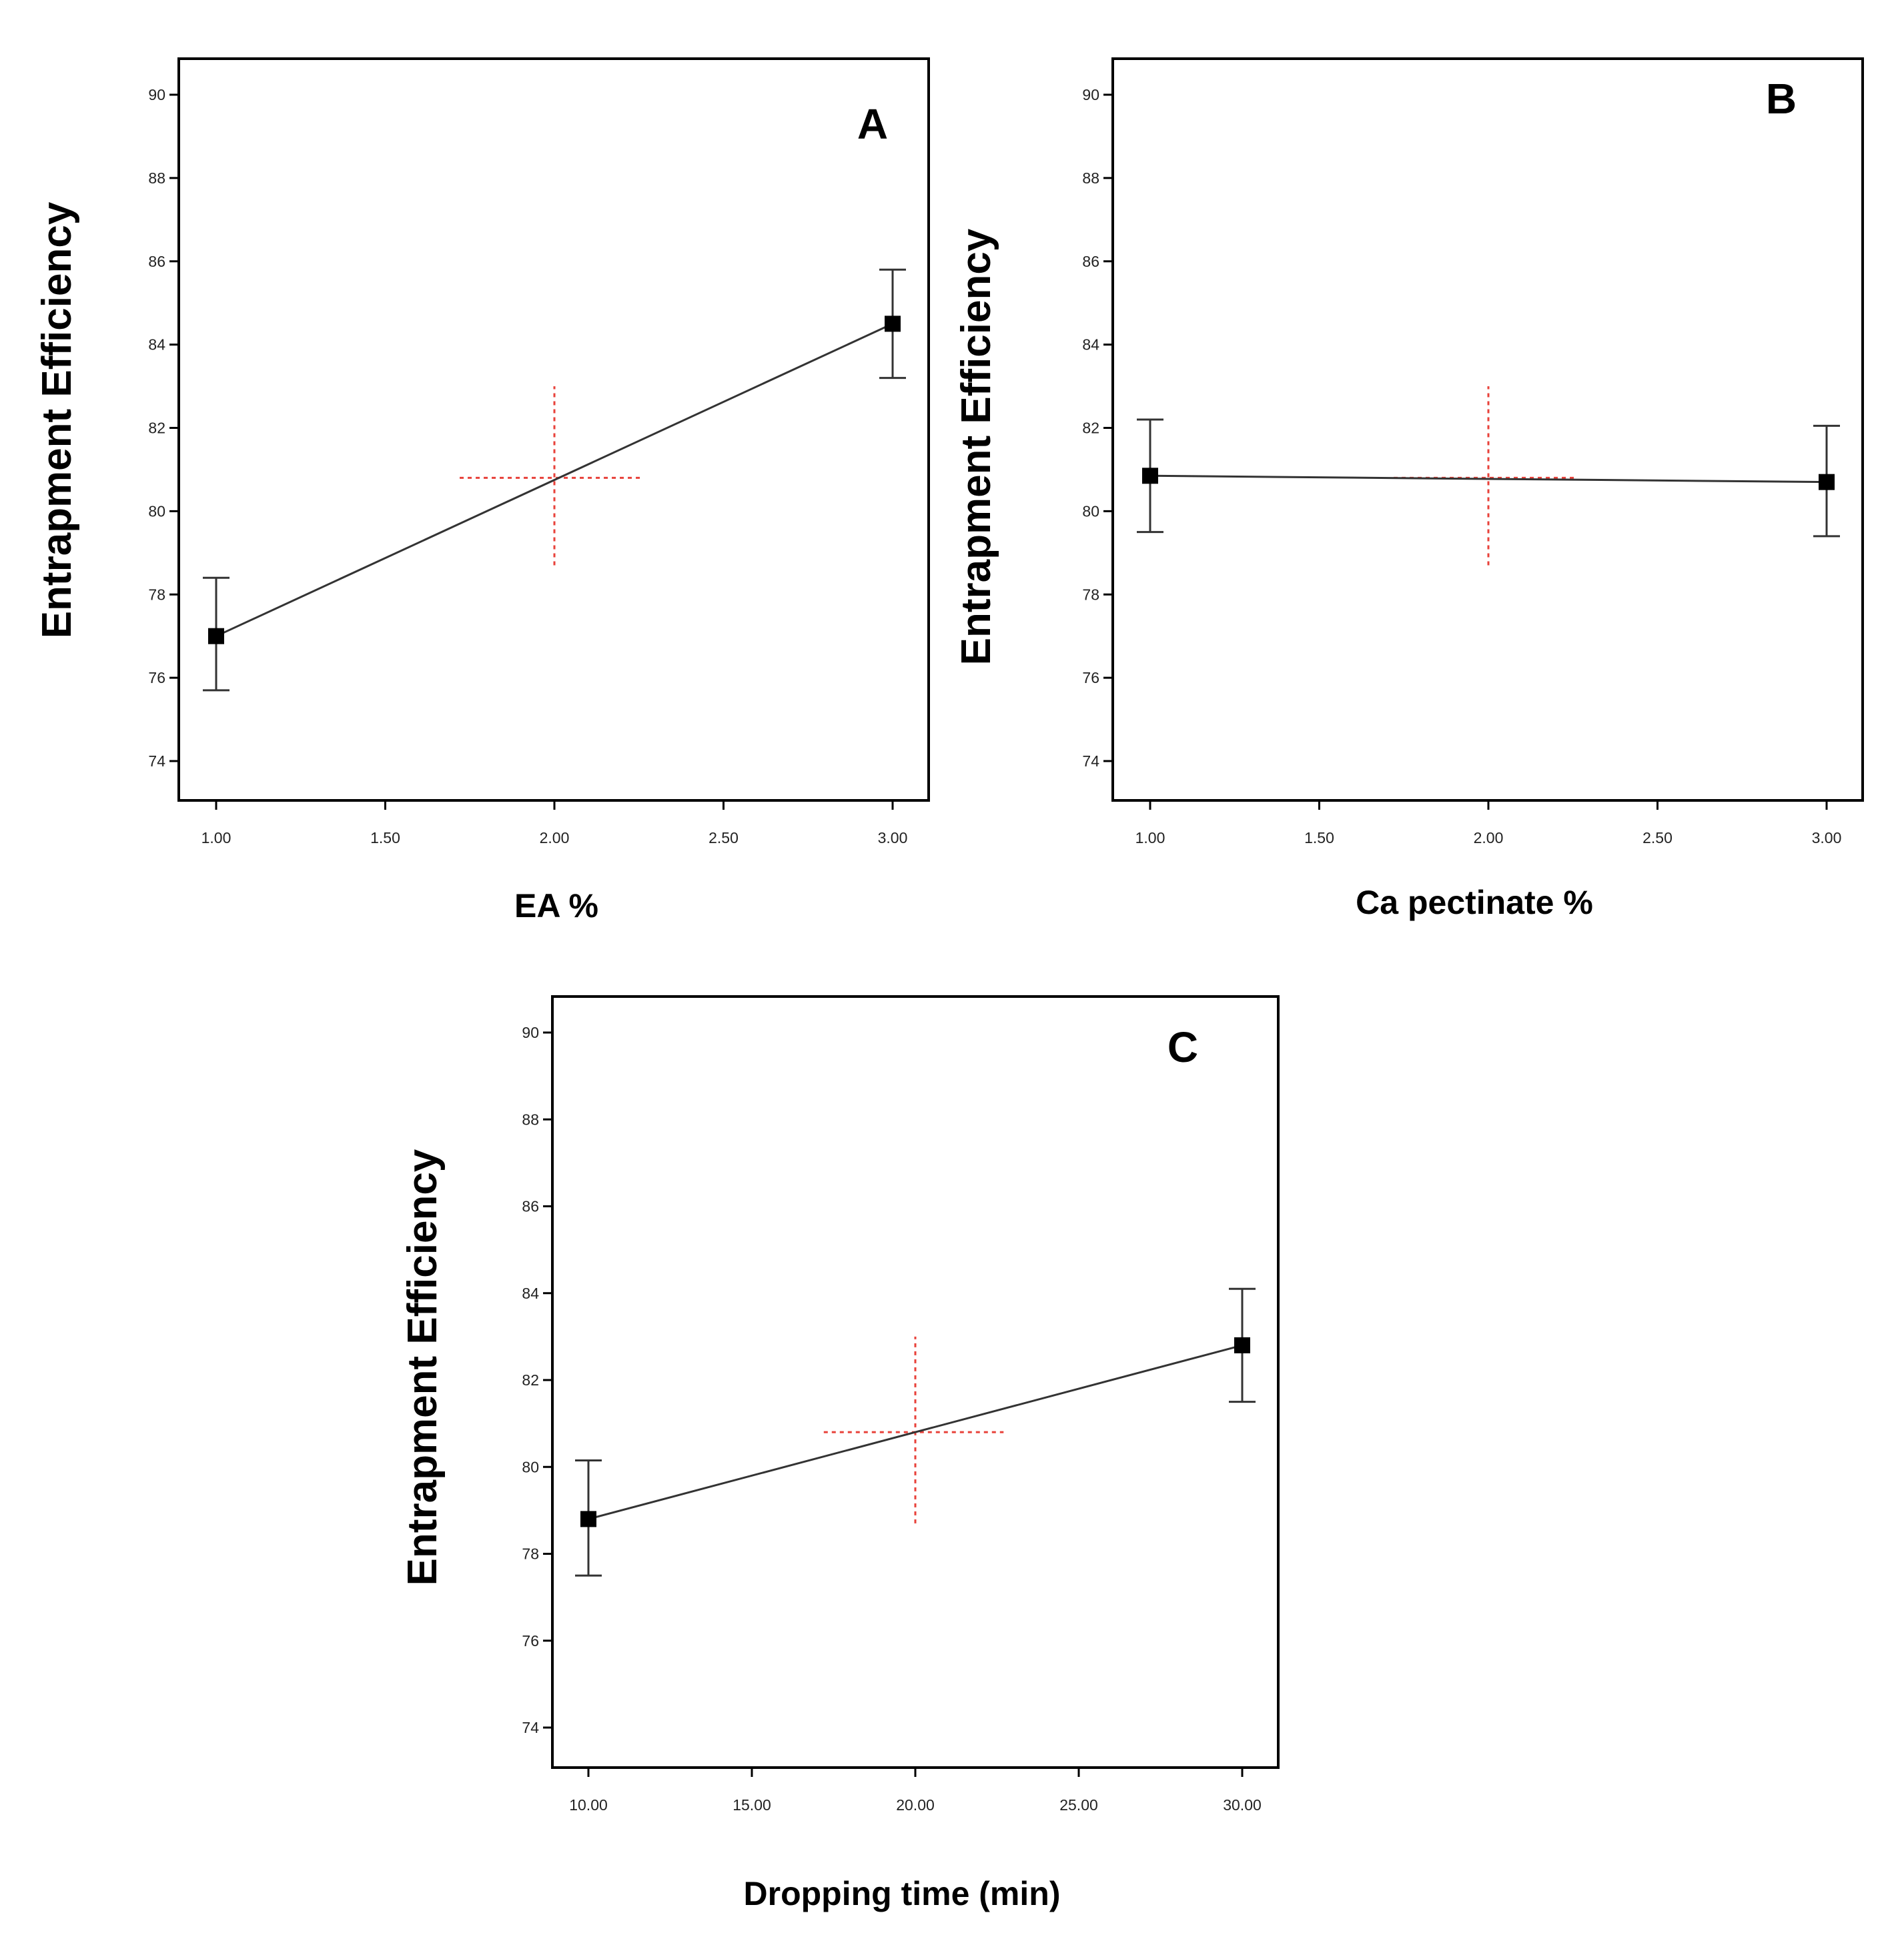 The height and width of the screenshot is (1937, 1904). What do you see at coordinates (915, 1805) in the screenshot?
I see `x-tick-label: 20.00` at bounding box center [915, 1805].